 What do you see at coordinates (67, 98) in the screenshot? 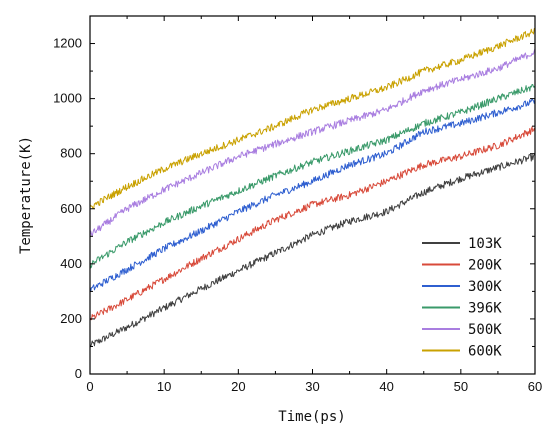
I see `y-tick-label: 1000` at bounding box center [67, 98].